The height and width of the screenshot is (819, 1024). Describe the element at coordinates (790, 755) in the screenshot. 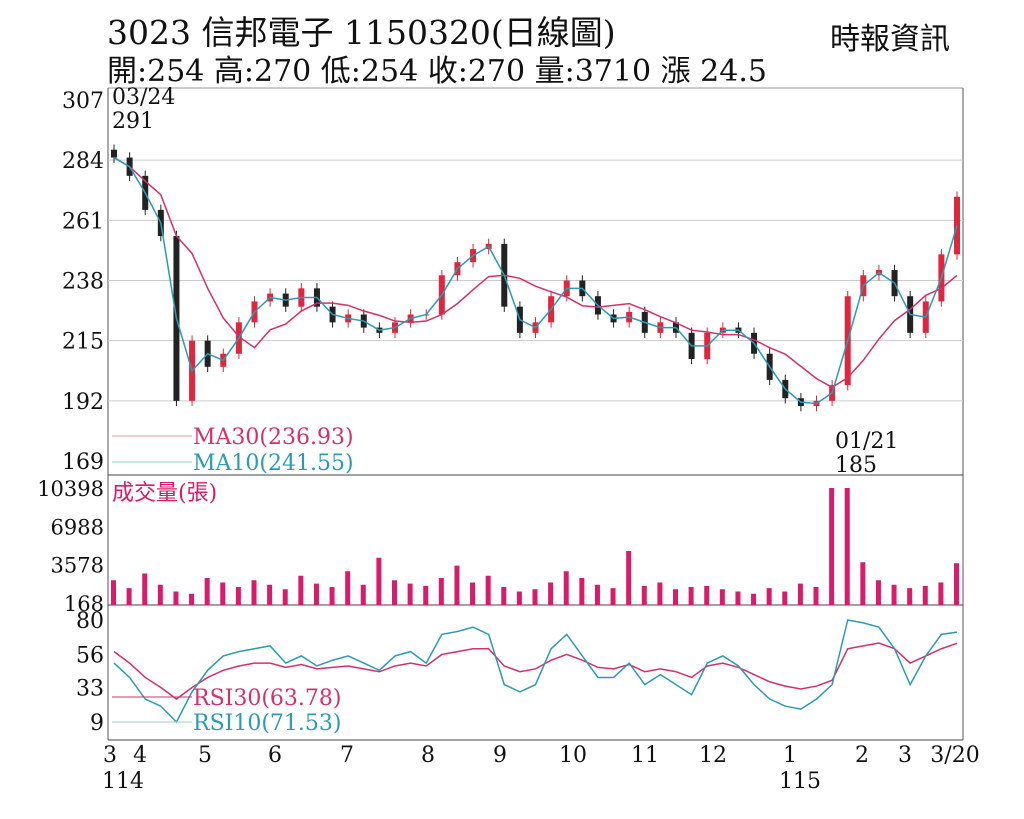

I see `month-label: 1` at that location.